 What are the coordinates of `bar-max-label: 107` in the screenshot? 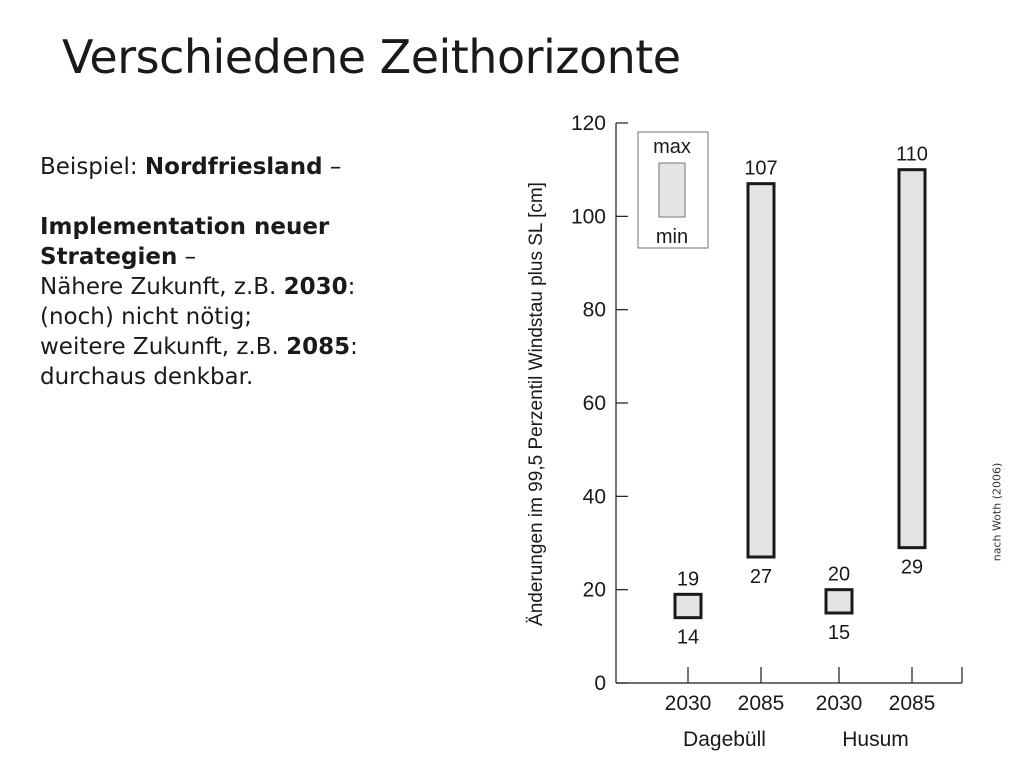 It's located at (760, 169).